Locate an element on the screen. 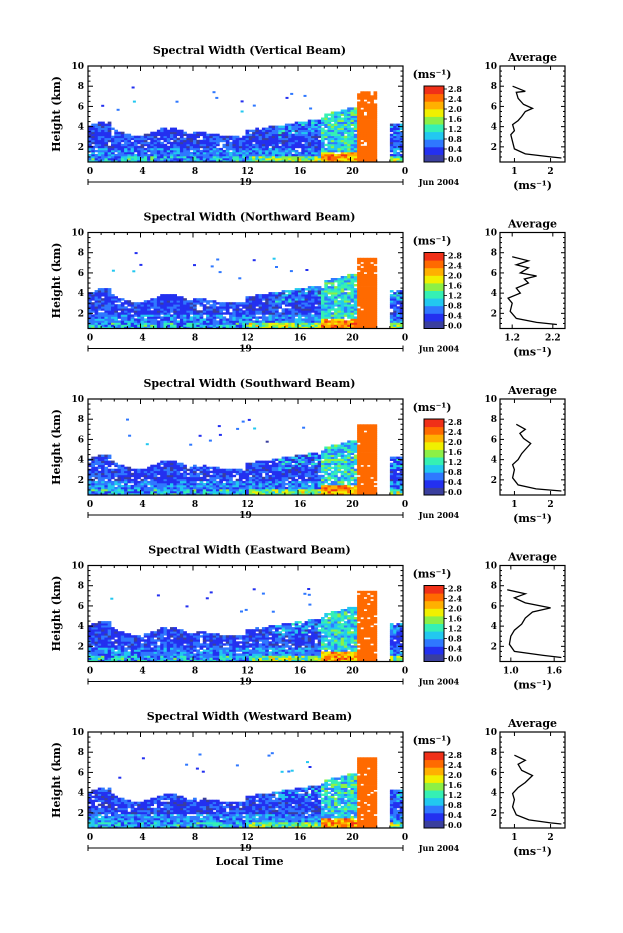 Image resolution: width=623 pixels, height=933 pixels. colorbar-tick-label: 0.0 is located at coordinates (455, 159).